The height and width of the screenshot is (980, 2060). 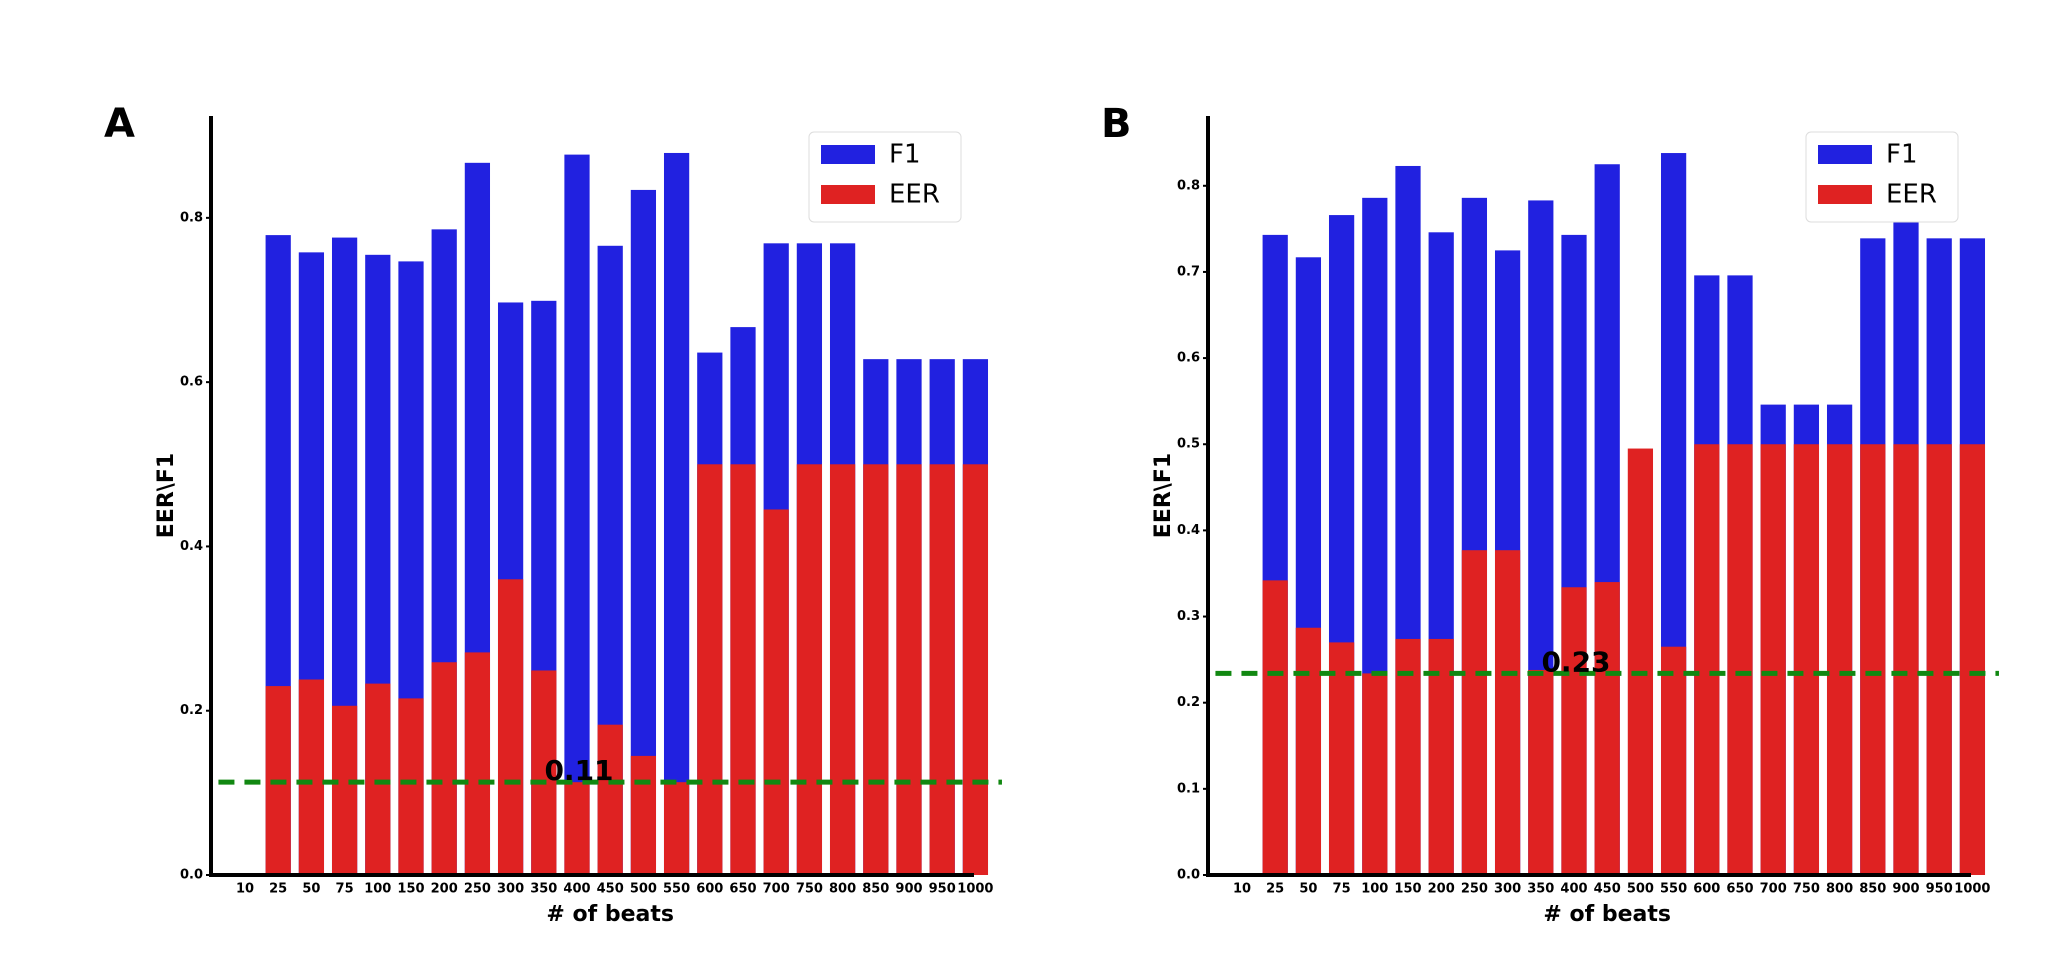 What do you see at coordinates (1342, 889) in the screenshot?
I see `x-tick-label: 75` at bounding box center [1342, 889].